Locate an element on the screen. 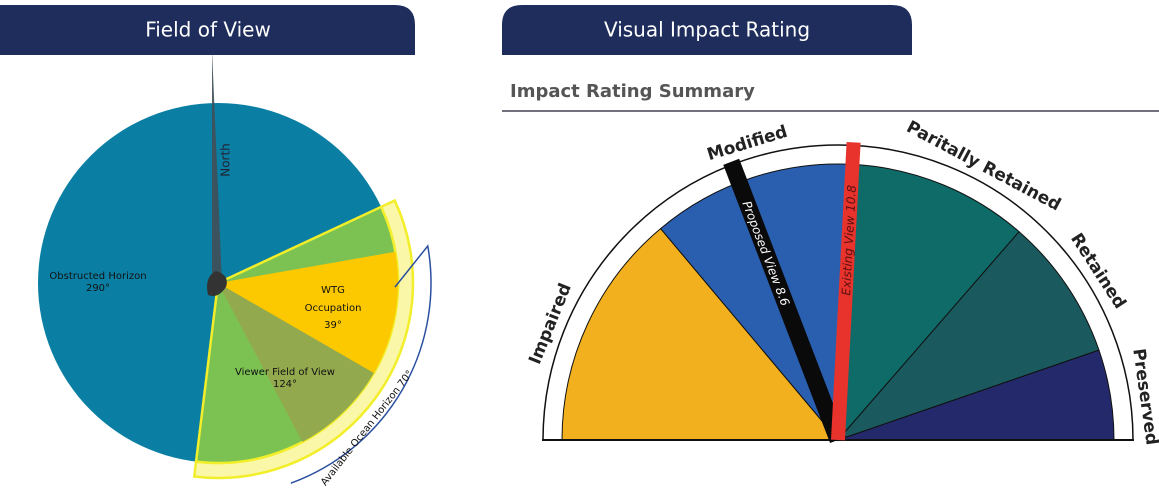 The height and width of the screenshot is (492, 1159). sector-label: Occupation is located at coordinates (333, 308).